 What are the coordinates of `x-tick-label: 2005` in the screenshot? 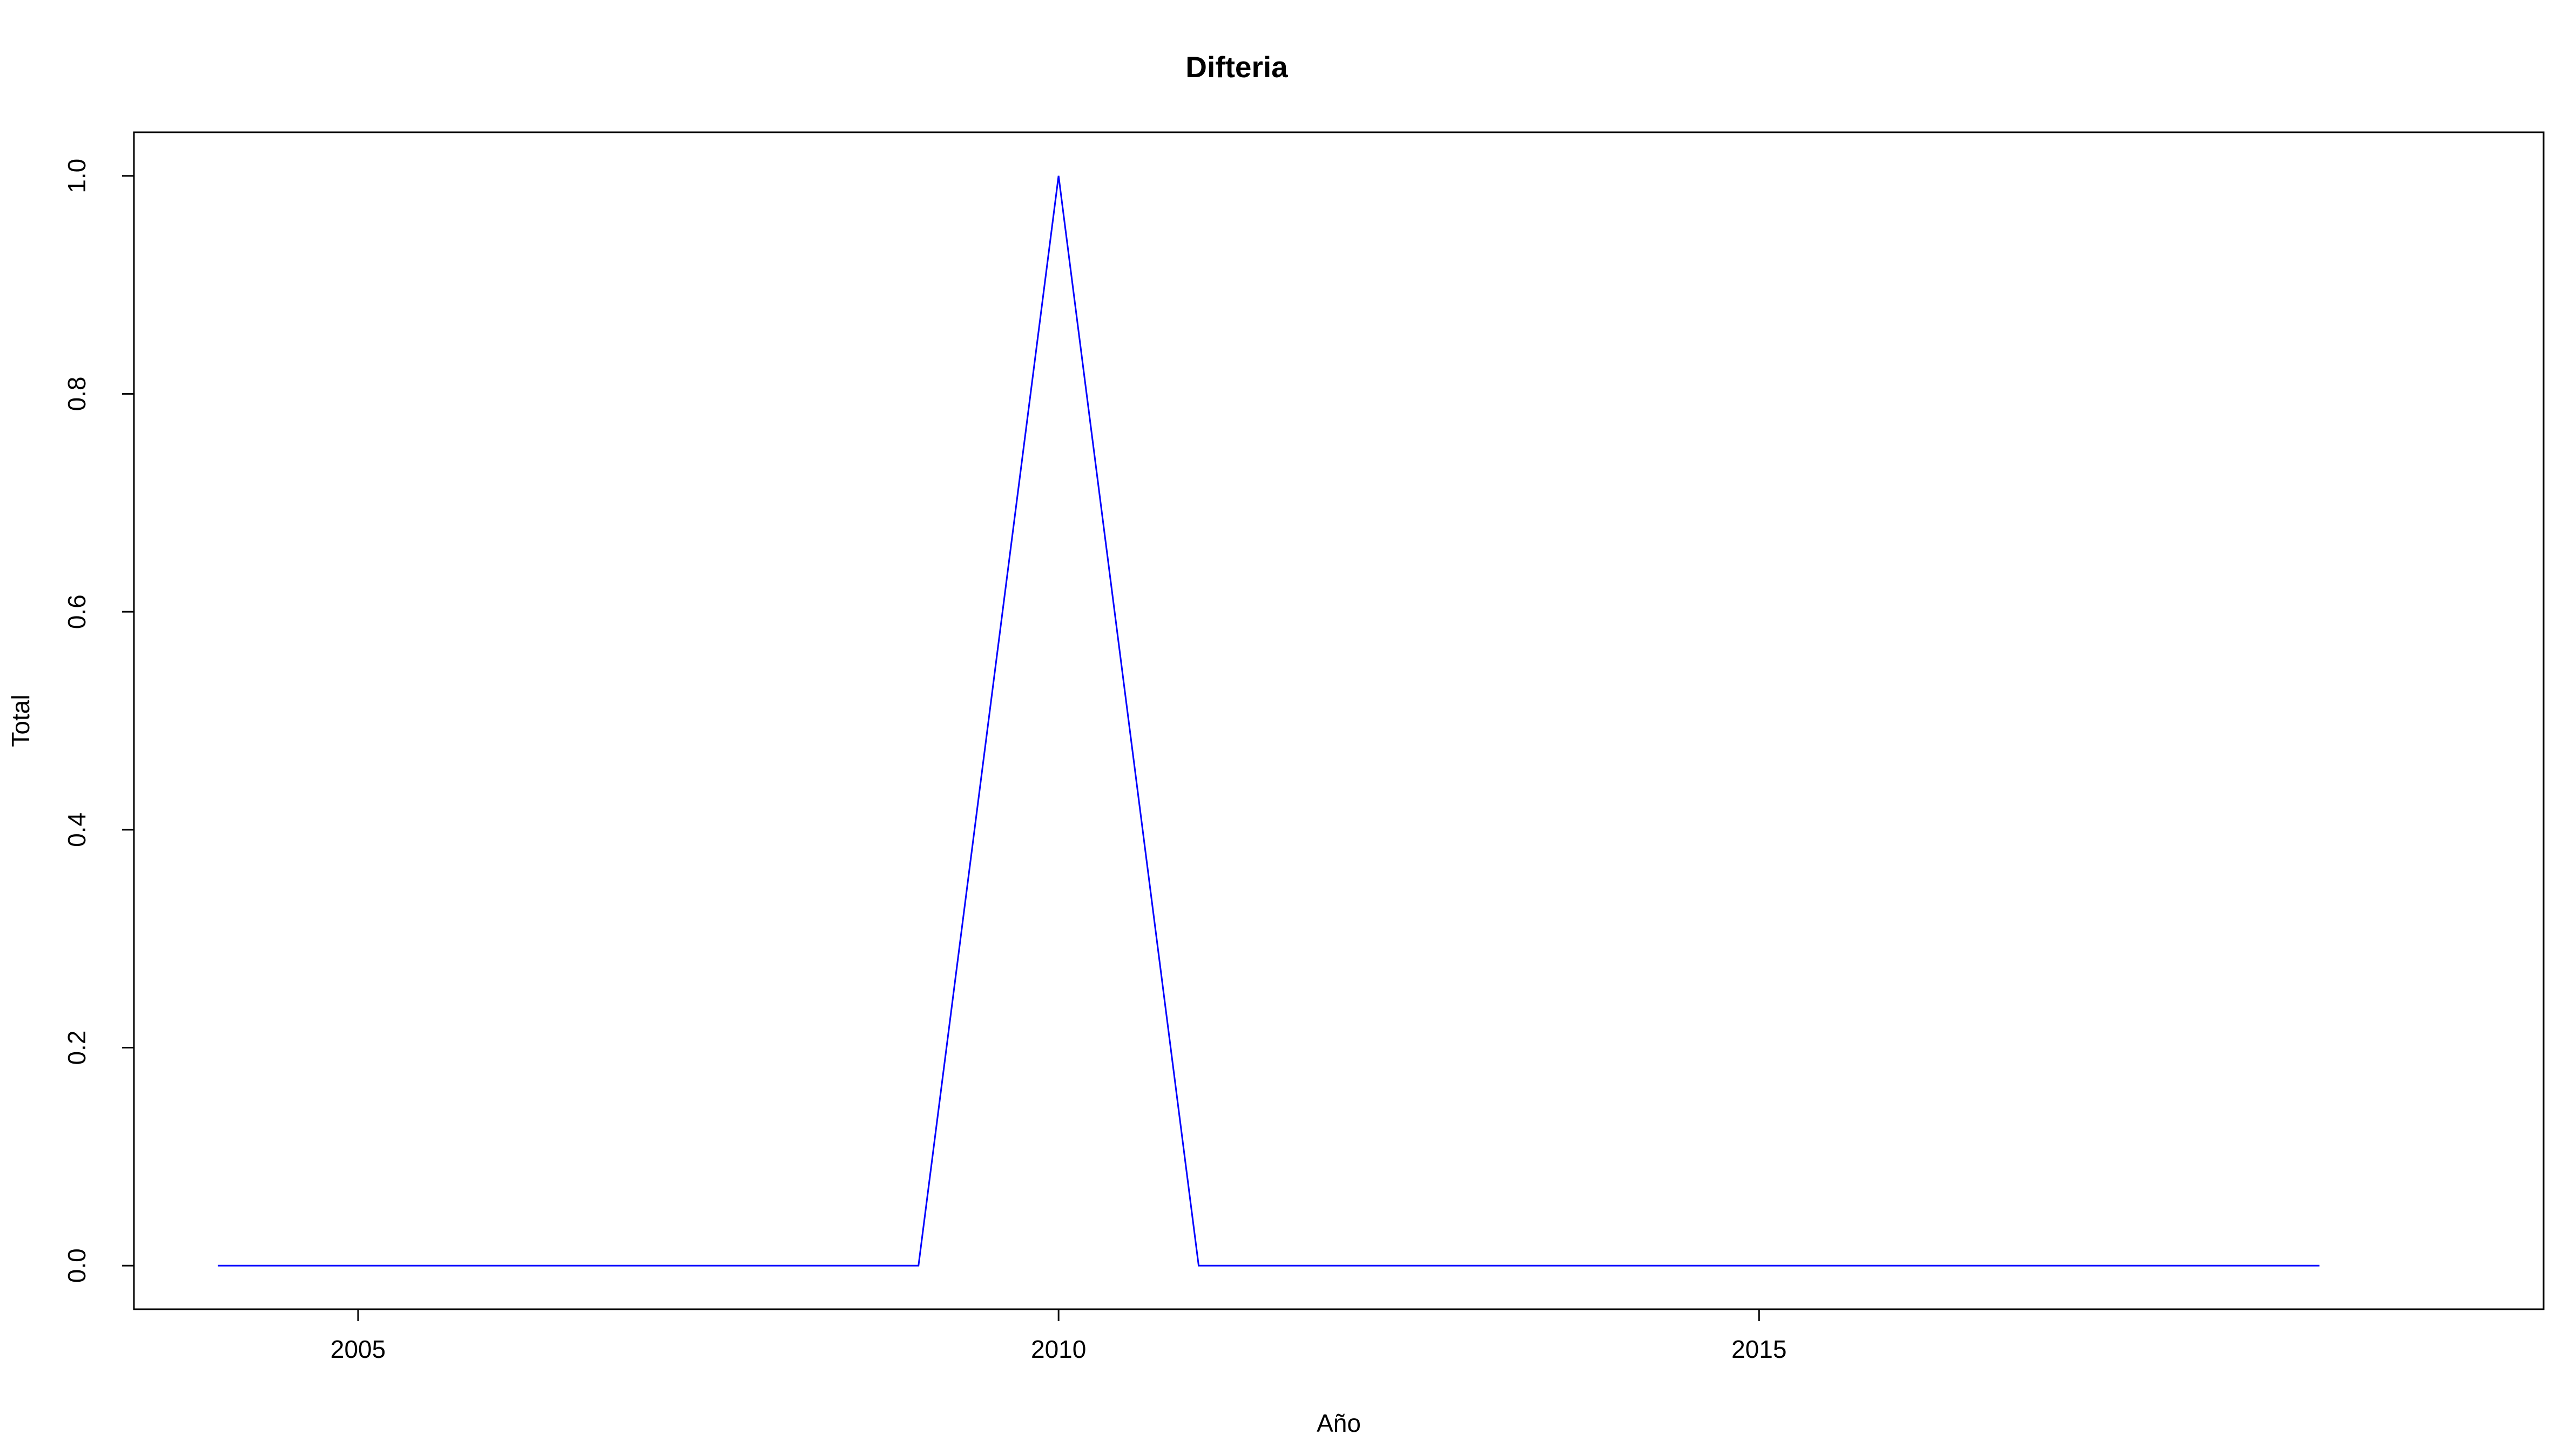 It's located at (358, 1349).